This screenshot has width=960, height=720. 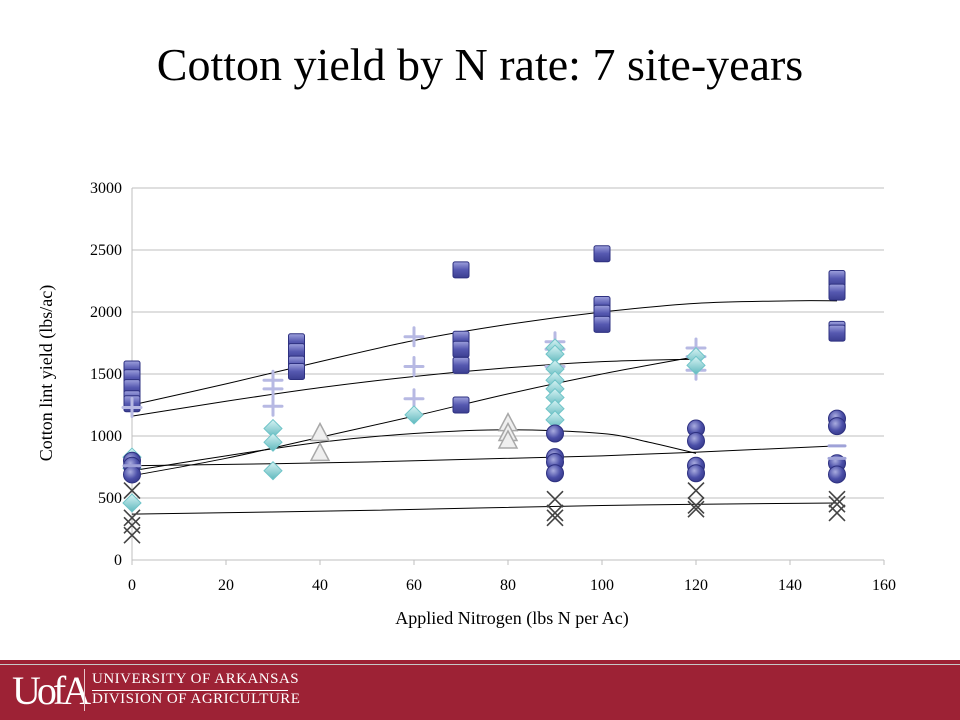 I want to click on x-tick-label: 140, so click(x=790, y=585).